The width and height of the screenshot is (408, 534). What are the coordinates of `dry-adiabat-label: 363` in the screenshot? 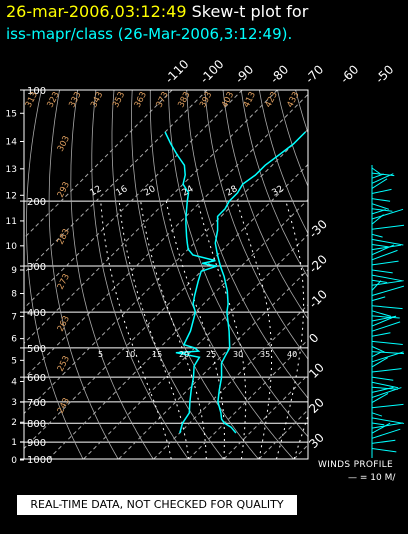 It's located at (141, 99).